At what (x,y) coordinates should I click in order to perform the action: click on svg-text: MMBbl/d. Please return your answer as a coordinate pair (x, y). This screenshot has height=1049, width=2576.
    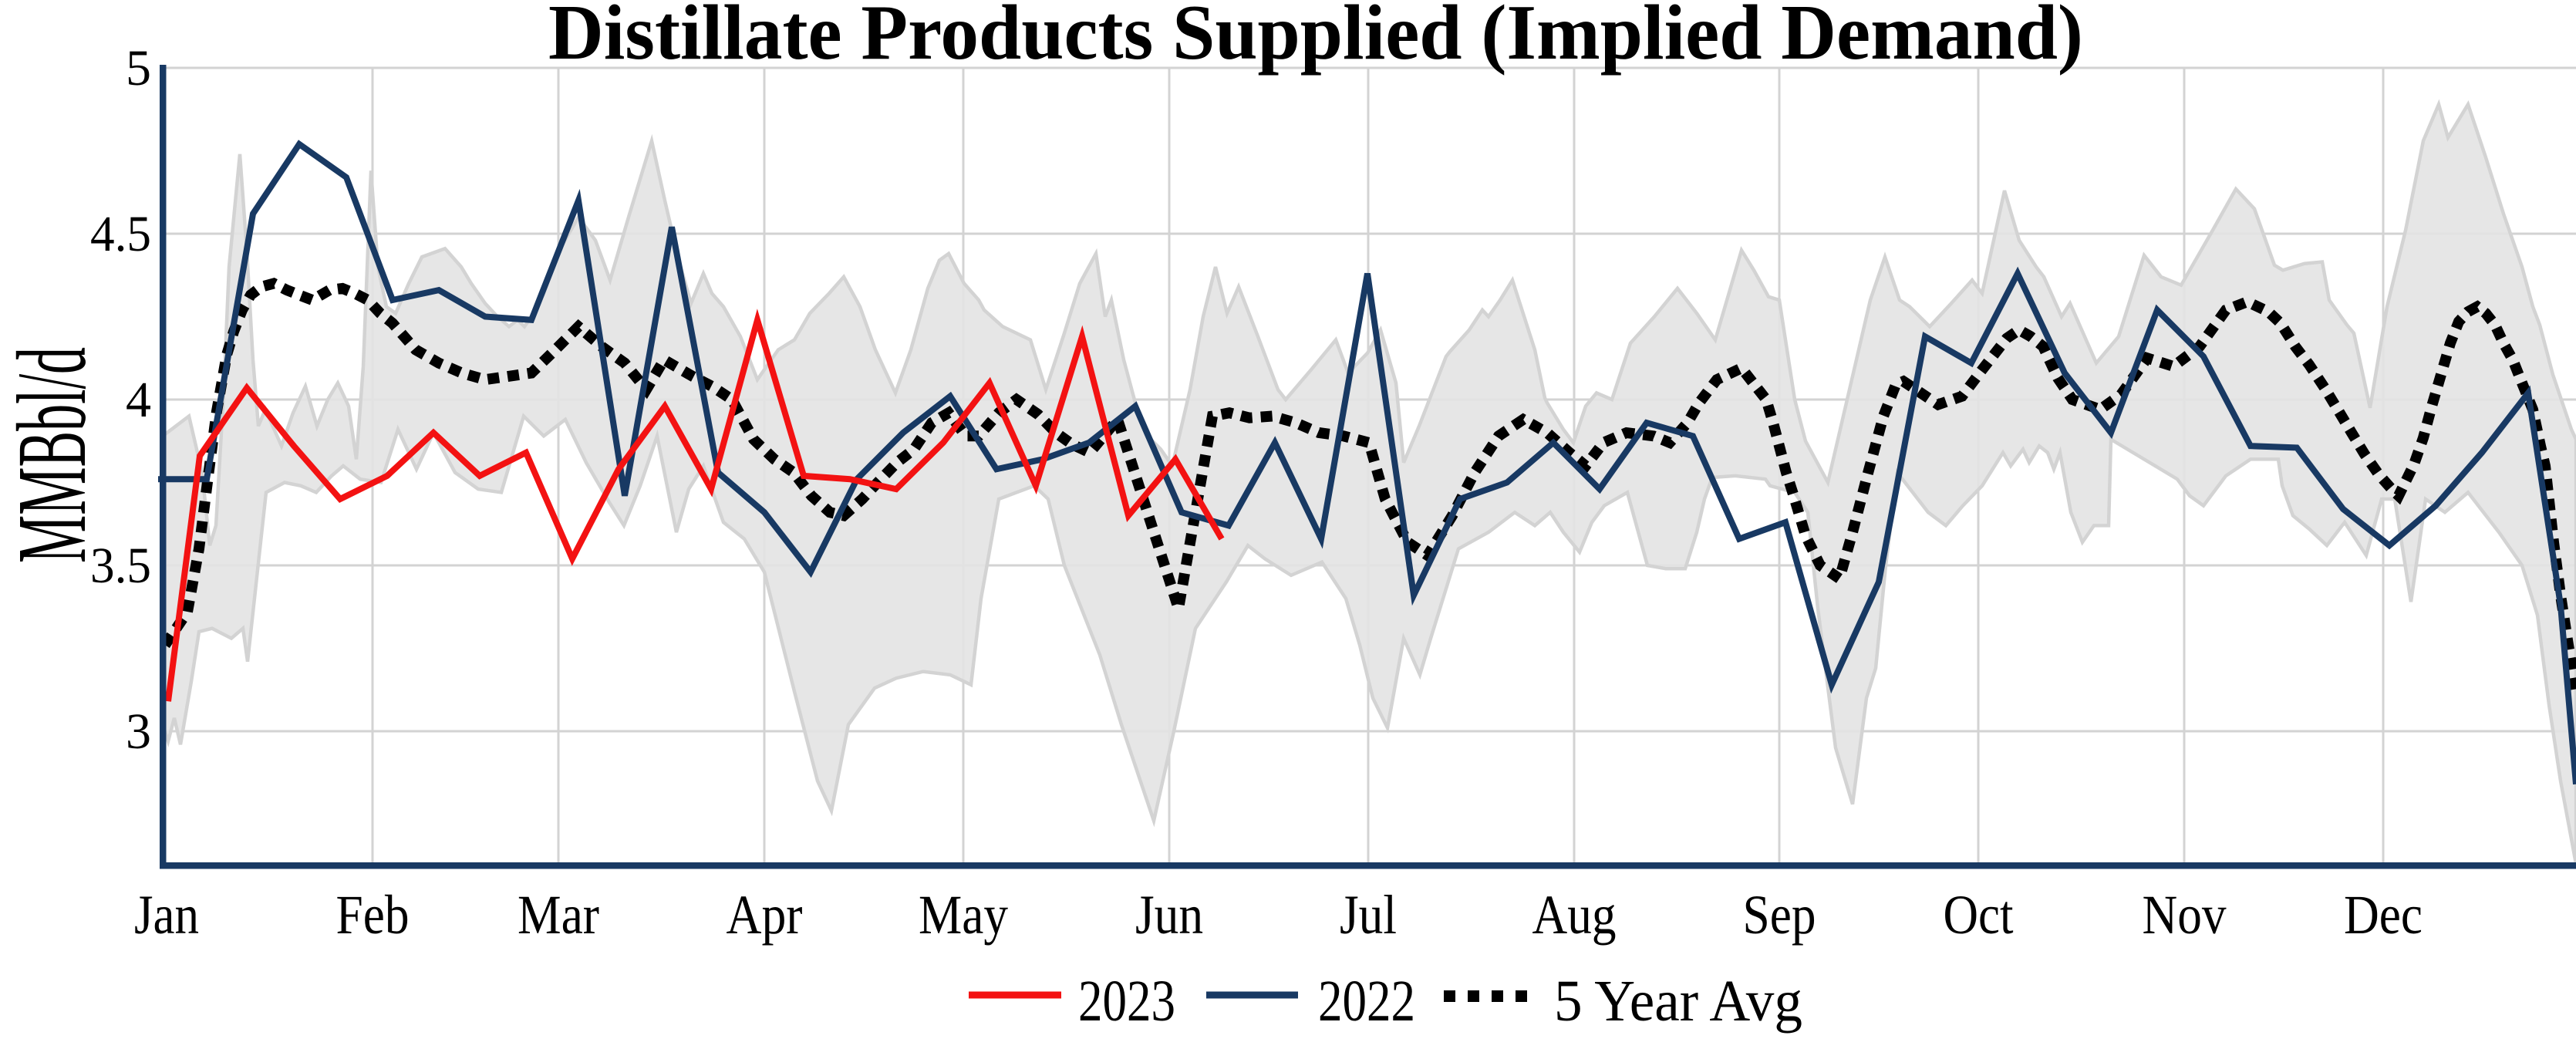
    Looking at the image, I should click on (53, 455).